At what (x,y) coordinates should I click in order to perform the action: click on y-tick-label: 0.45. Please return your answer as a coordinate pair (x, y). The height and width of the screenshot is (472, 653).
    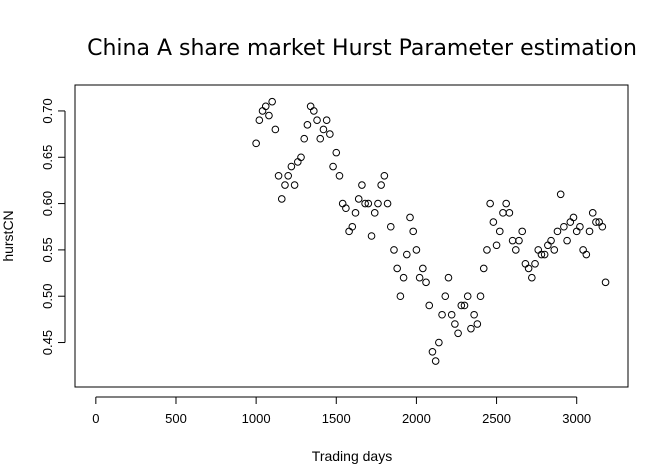
    Looking at the image, I should click on (47, 342).